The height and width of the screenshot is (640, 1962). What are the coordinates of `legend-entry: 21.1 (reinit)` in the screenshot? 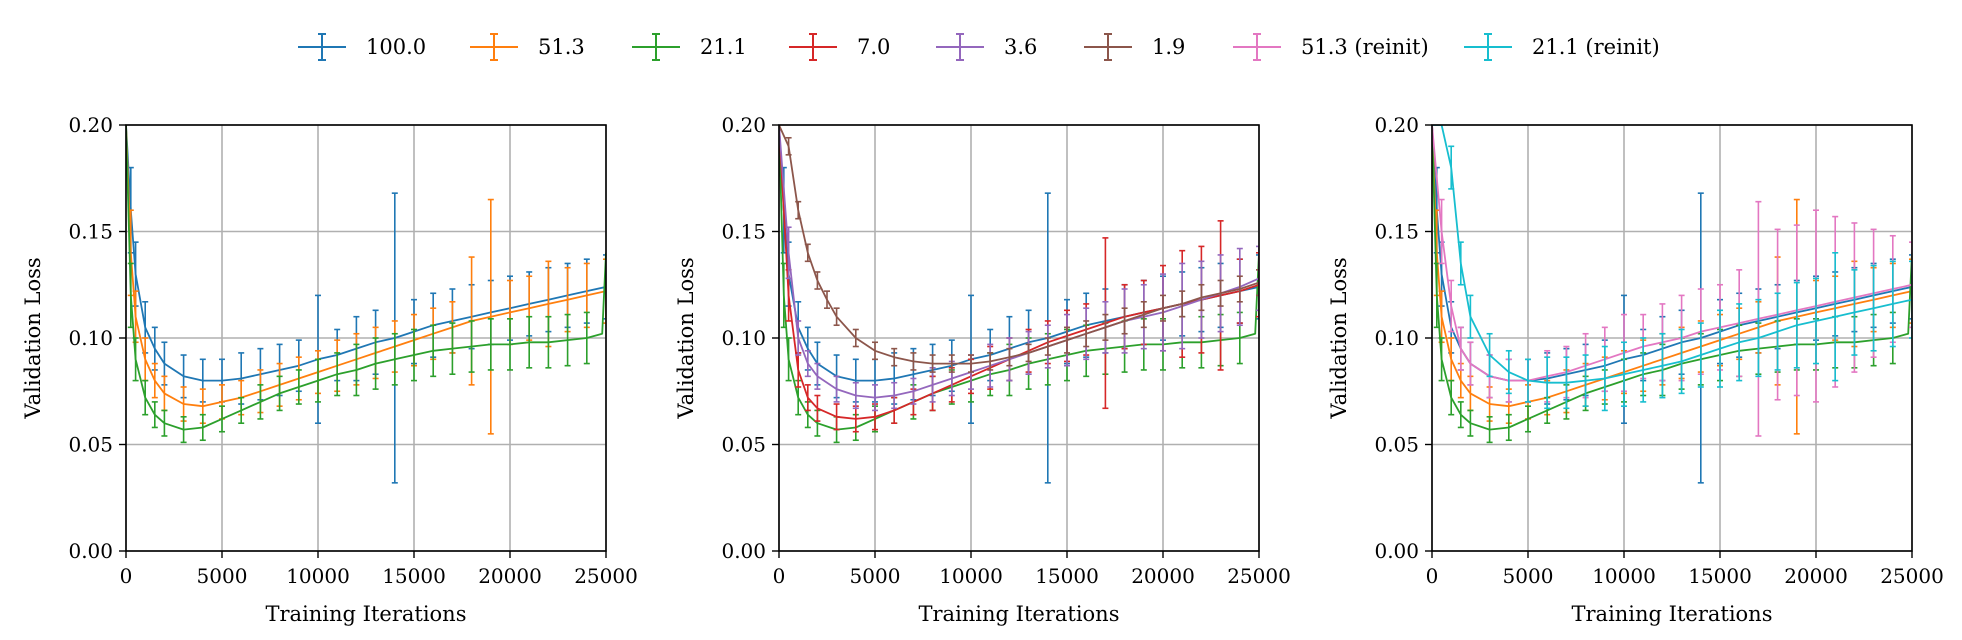 It's located at (1562, 47).